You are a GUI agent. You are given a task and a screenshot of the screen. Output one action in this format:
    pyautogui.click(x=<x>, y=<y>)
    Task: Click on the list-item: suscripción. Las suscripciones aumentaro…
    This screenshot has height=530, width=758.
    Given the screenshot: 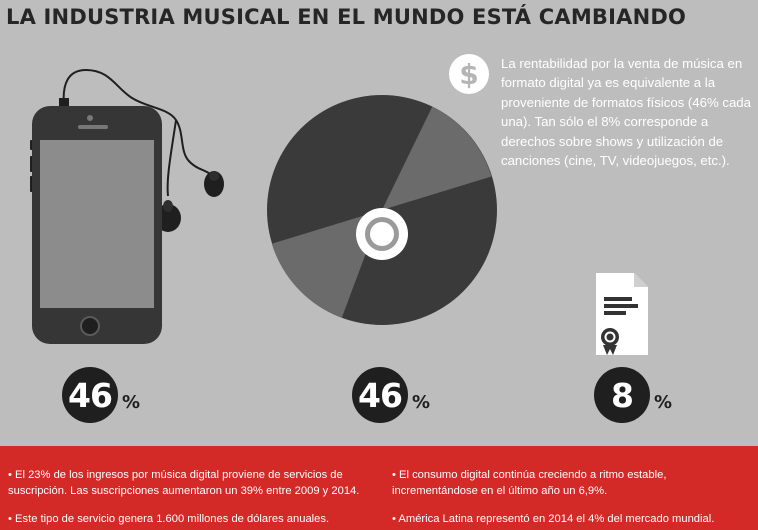 What is the action you would take?
    pyautogui.click(x=184, y=491)
    